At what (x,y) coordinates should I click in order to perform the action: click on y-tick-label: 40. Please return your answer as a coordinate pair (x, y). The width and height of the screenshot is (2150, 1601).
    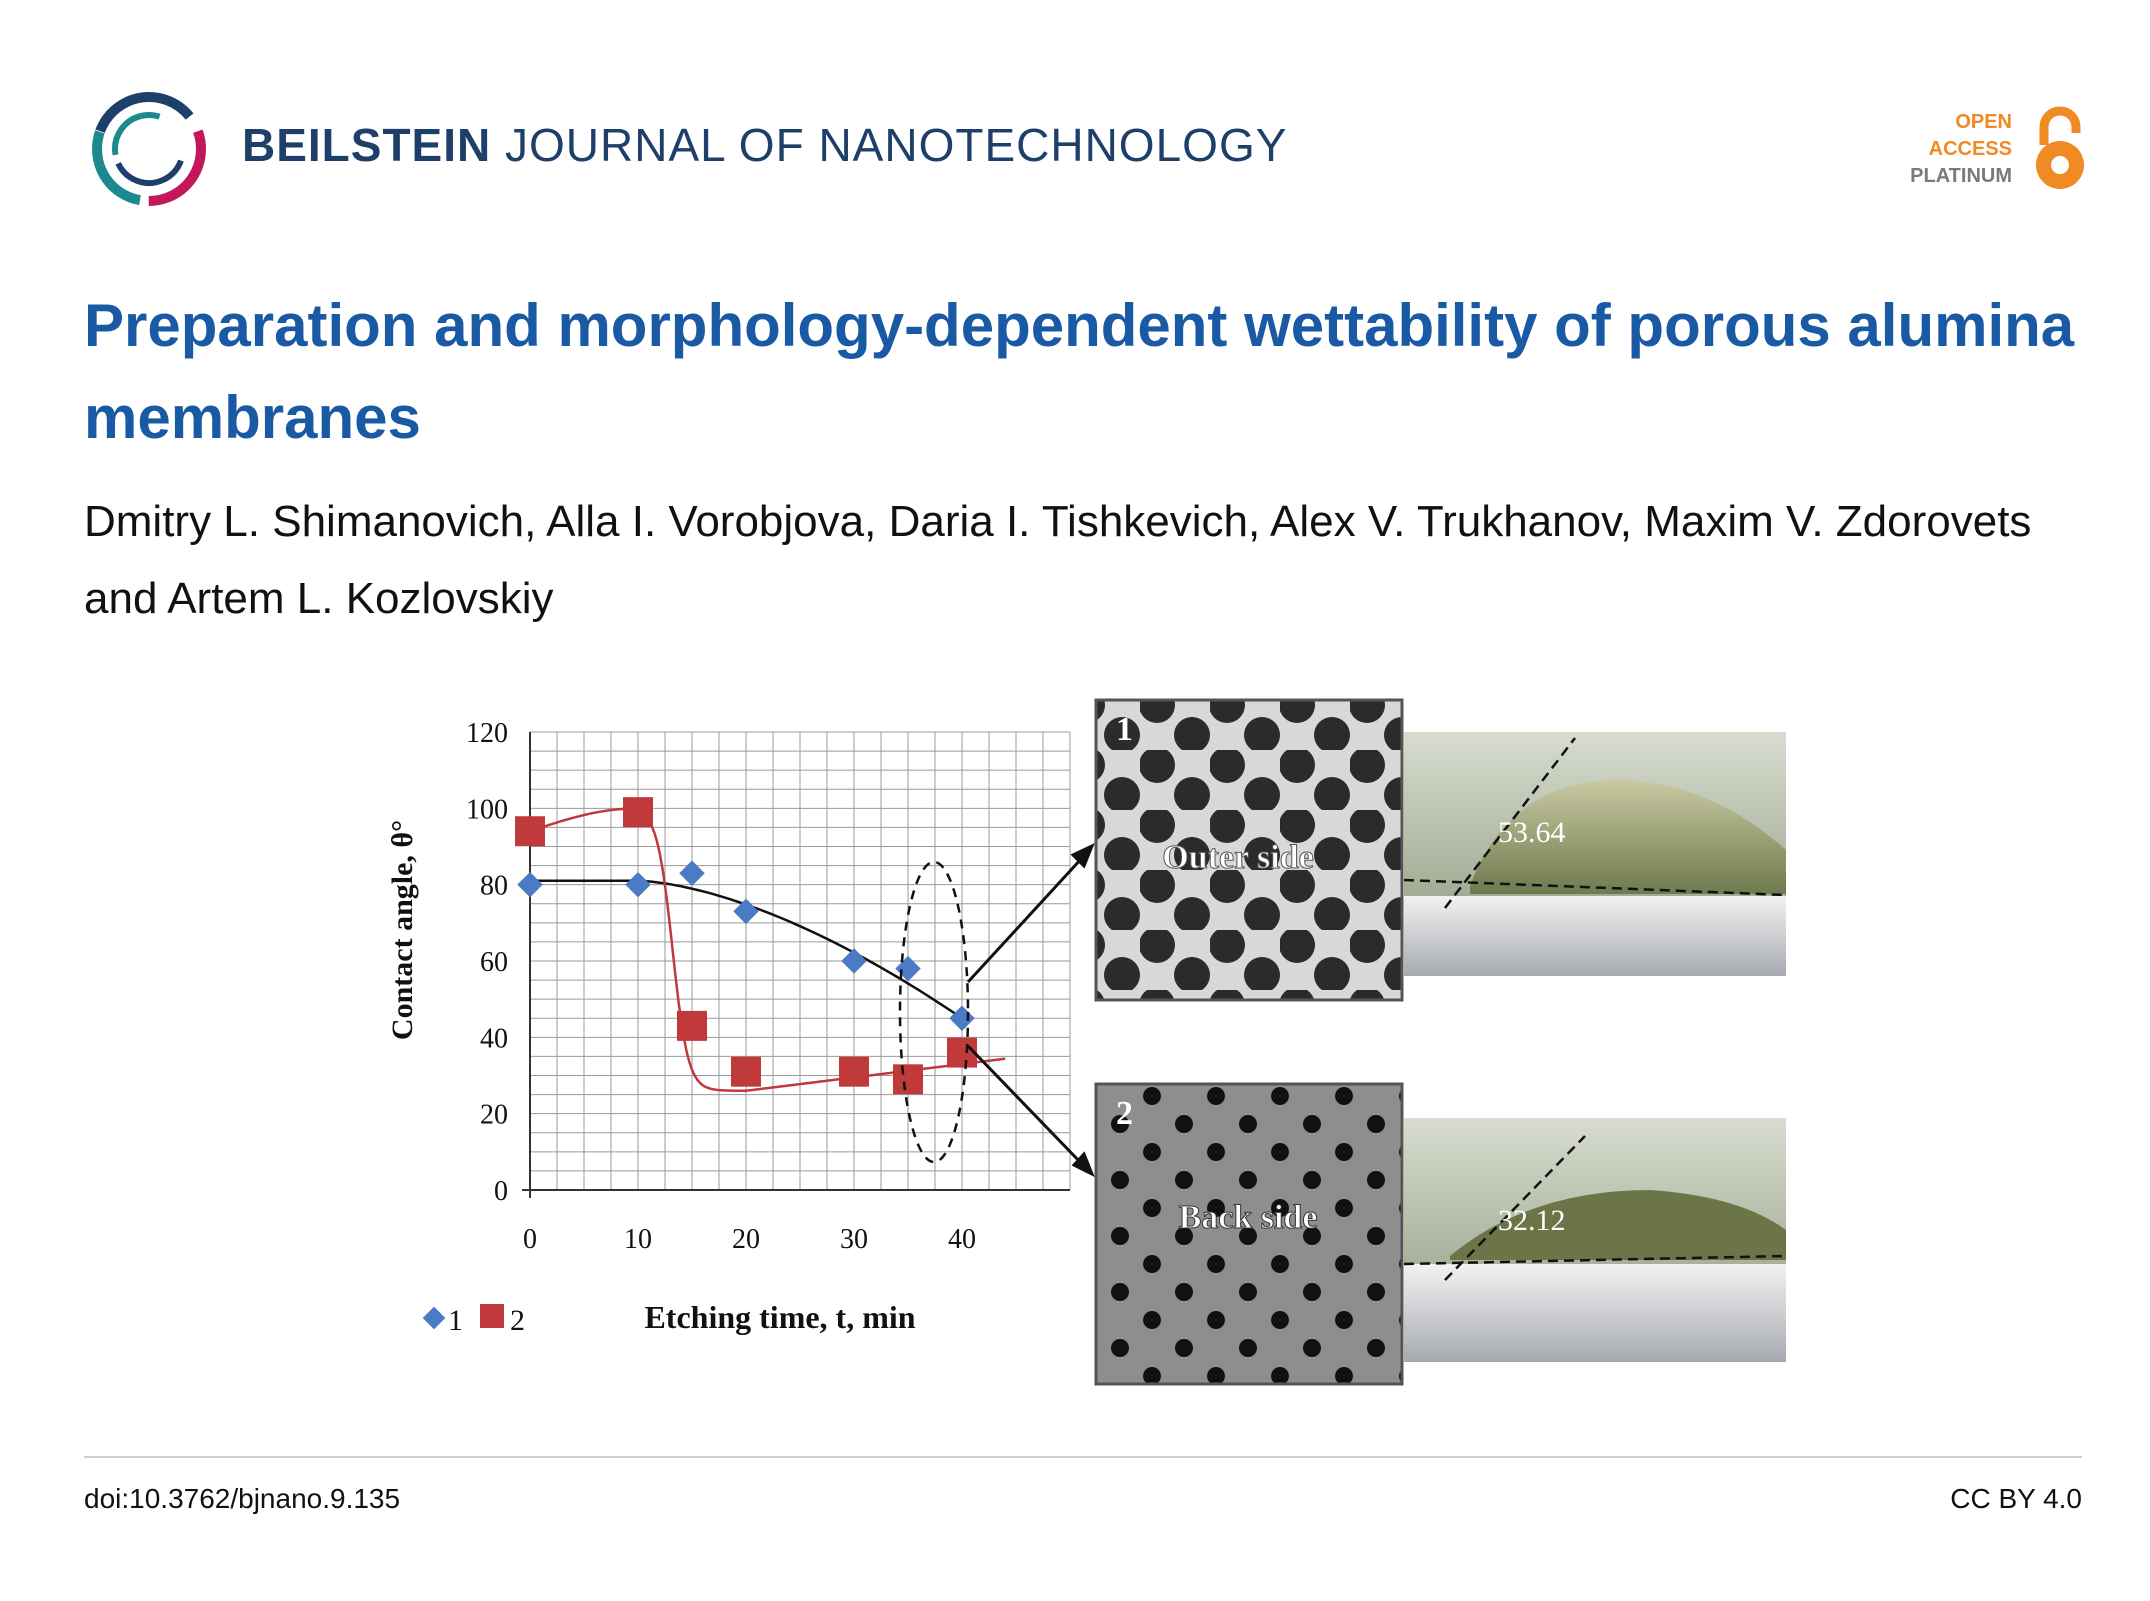
    Looking at the image, I should click on (494, 1038).